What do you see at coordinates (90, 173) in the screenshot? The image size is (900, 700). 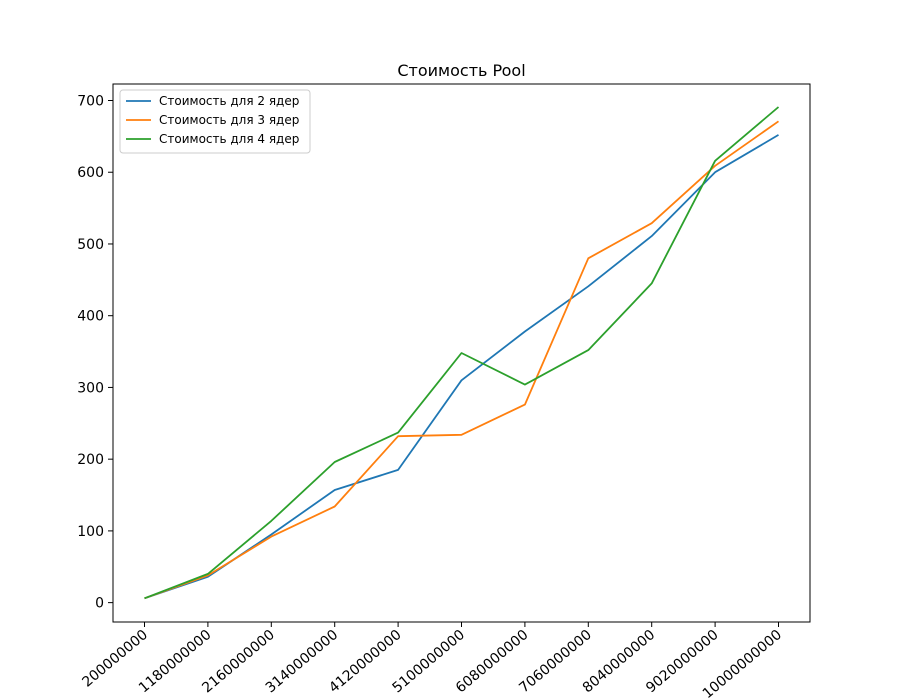 I see `y-tick-label: 600` at bounding box center [90, 173].